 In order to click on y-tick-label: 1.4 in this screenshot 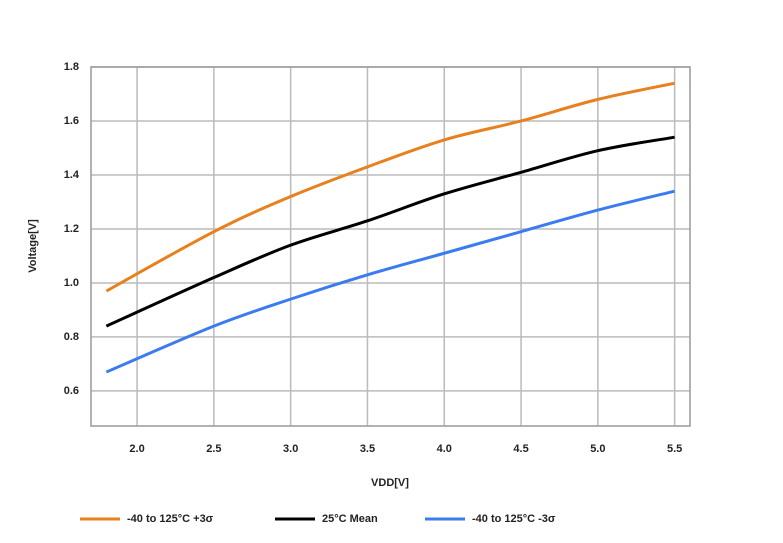, I will do `click(72, 175)`.